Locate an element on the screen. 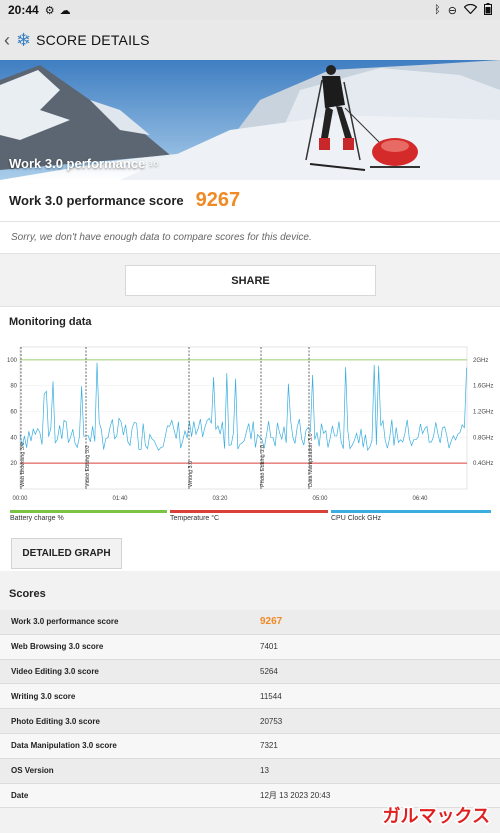 This screenshot has width=500, height=833. legend-cpu: CPU Clock GHz is located at coordinates (411, 516).